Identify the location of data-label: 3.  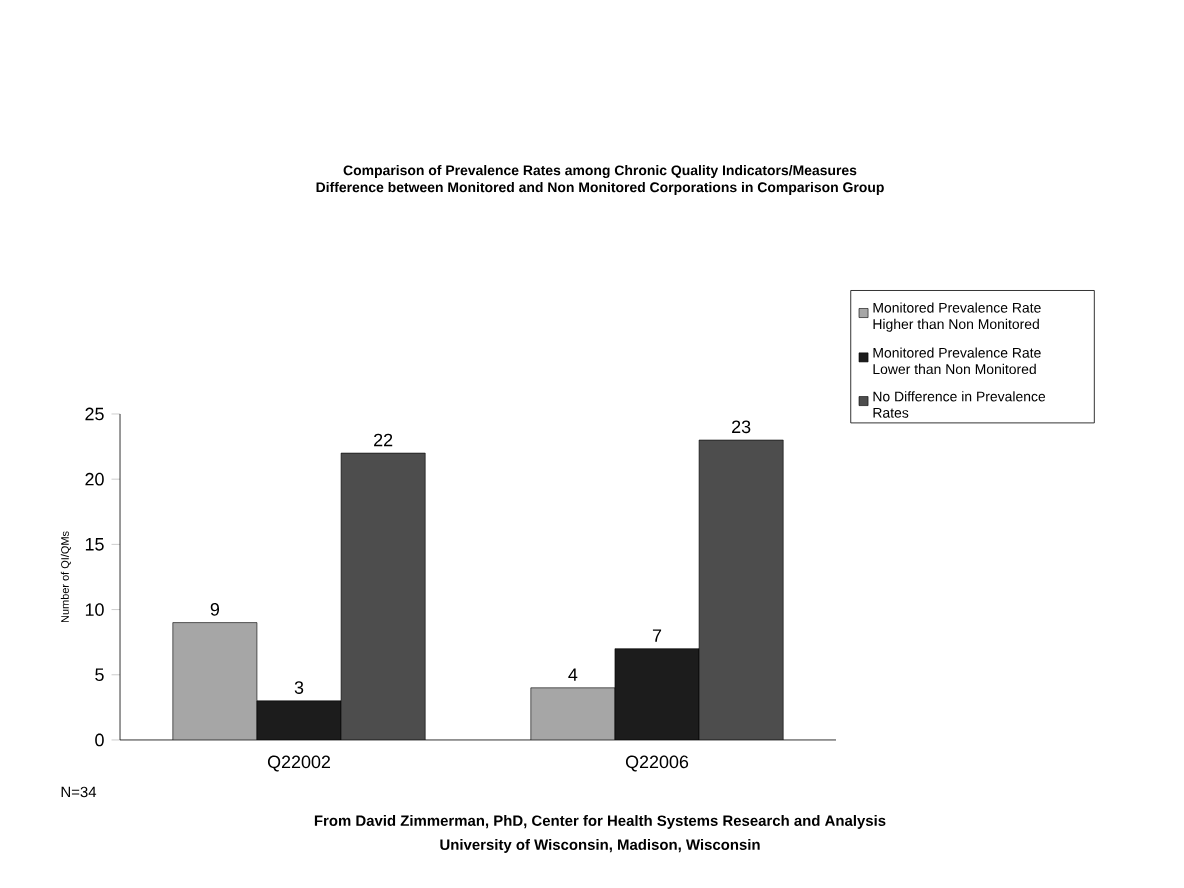
(299, 687).